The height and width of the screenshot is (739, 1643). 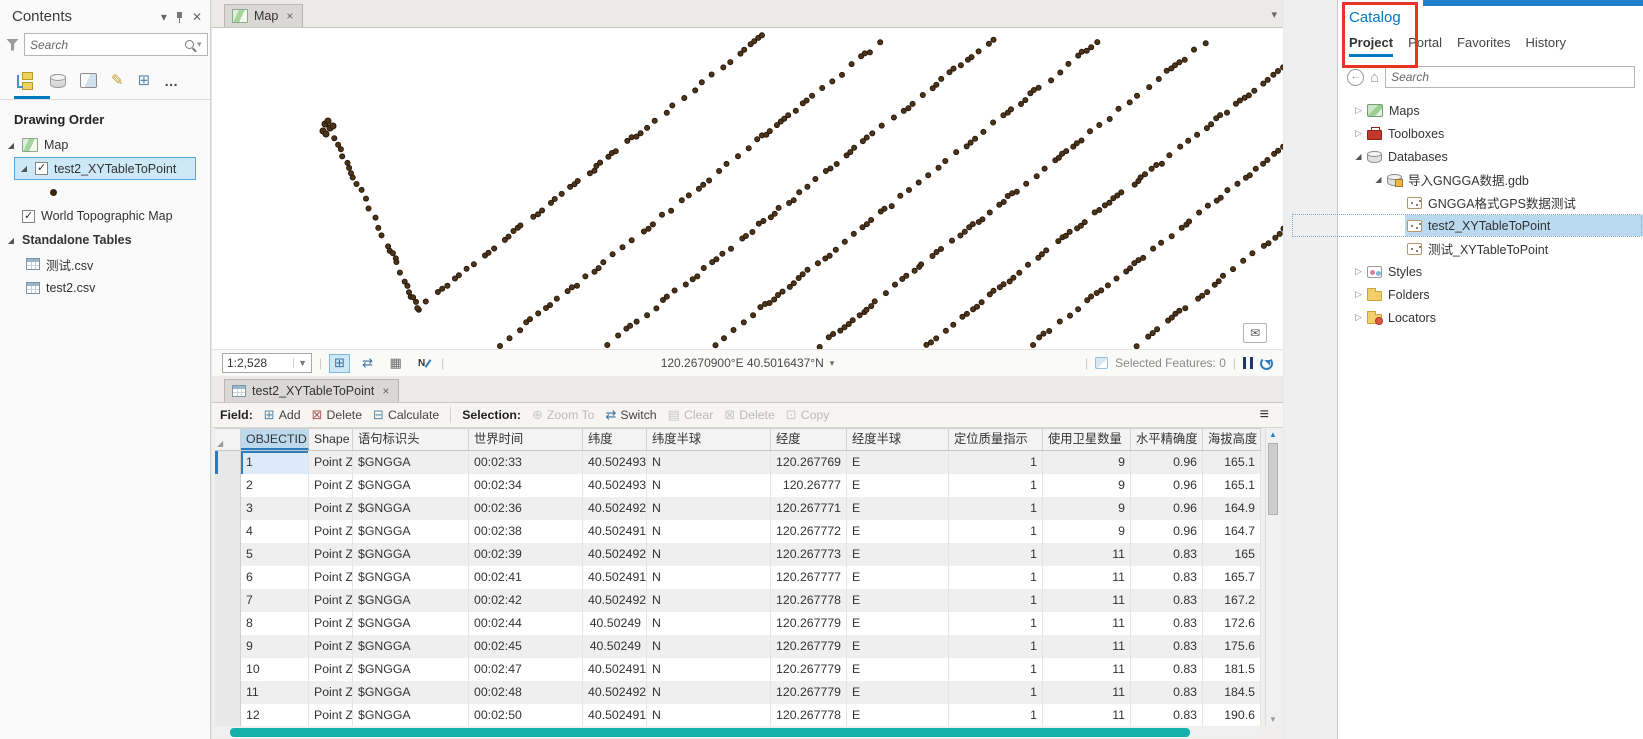 What do you see at coordinates (395, 362) in the screenshot?
I see `open-table-icon: ▦` at bounding box center [395, 362].